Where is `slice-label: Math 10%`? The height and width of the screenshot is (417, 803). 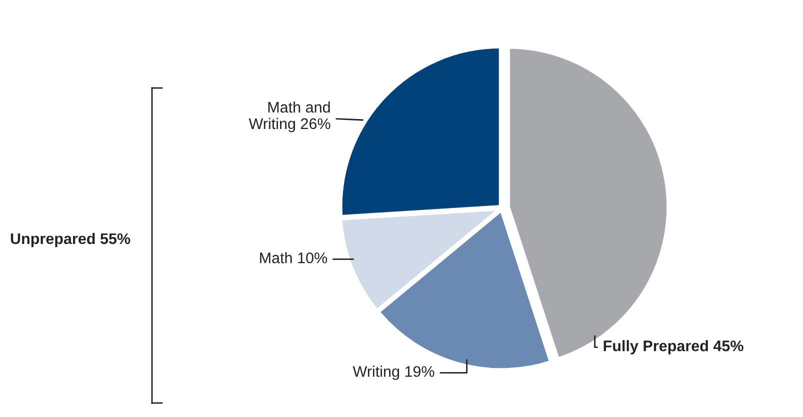
slice-label: Math 10% is located at coordinates (294, 258).